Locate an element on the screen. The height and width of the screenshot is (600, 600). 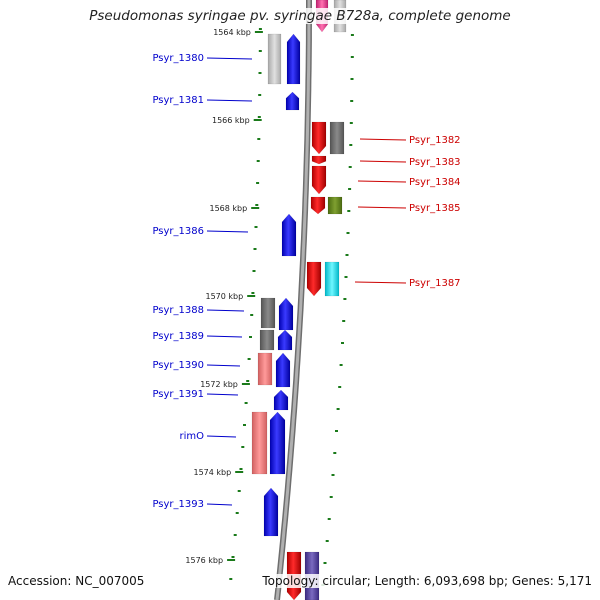
scale-label: 1570 kbp is located at coordinates (224, 296).